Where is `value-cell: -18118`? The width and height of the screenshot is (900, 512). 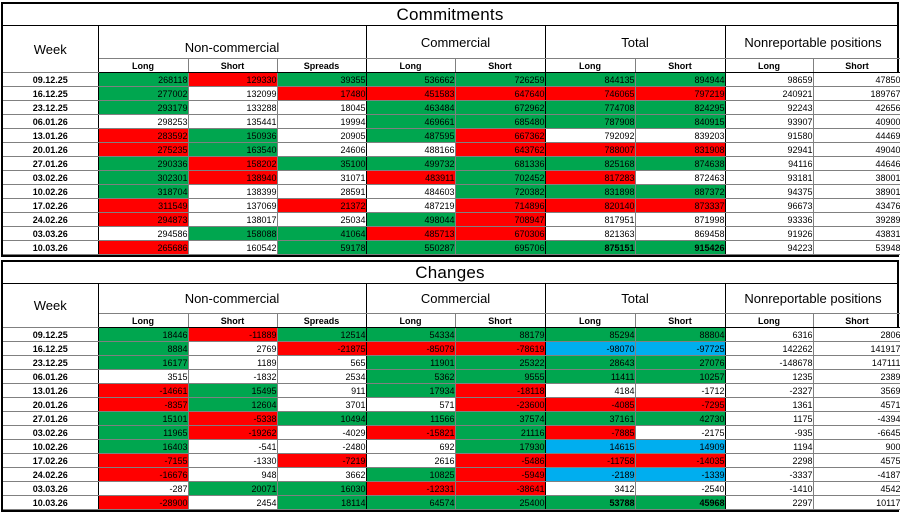 value-cell: -18118 is located at coordinates (500, 390).